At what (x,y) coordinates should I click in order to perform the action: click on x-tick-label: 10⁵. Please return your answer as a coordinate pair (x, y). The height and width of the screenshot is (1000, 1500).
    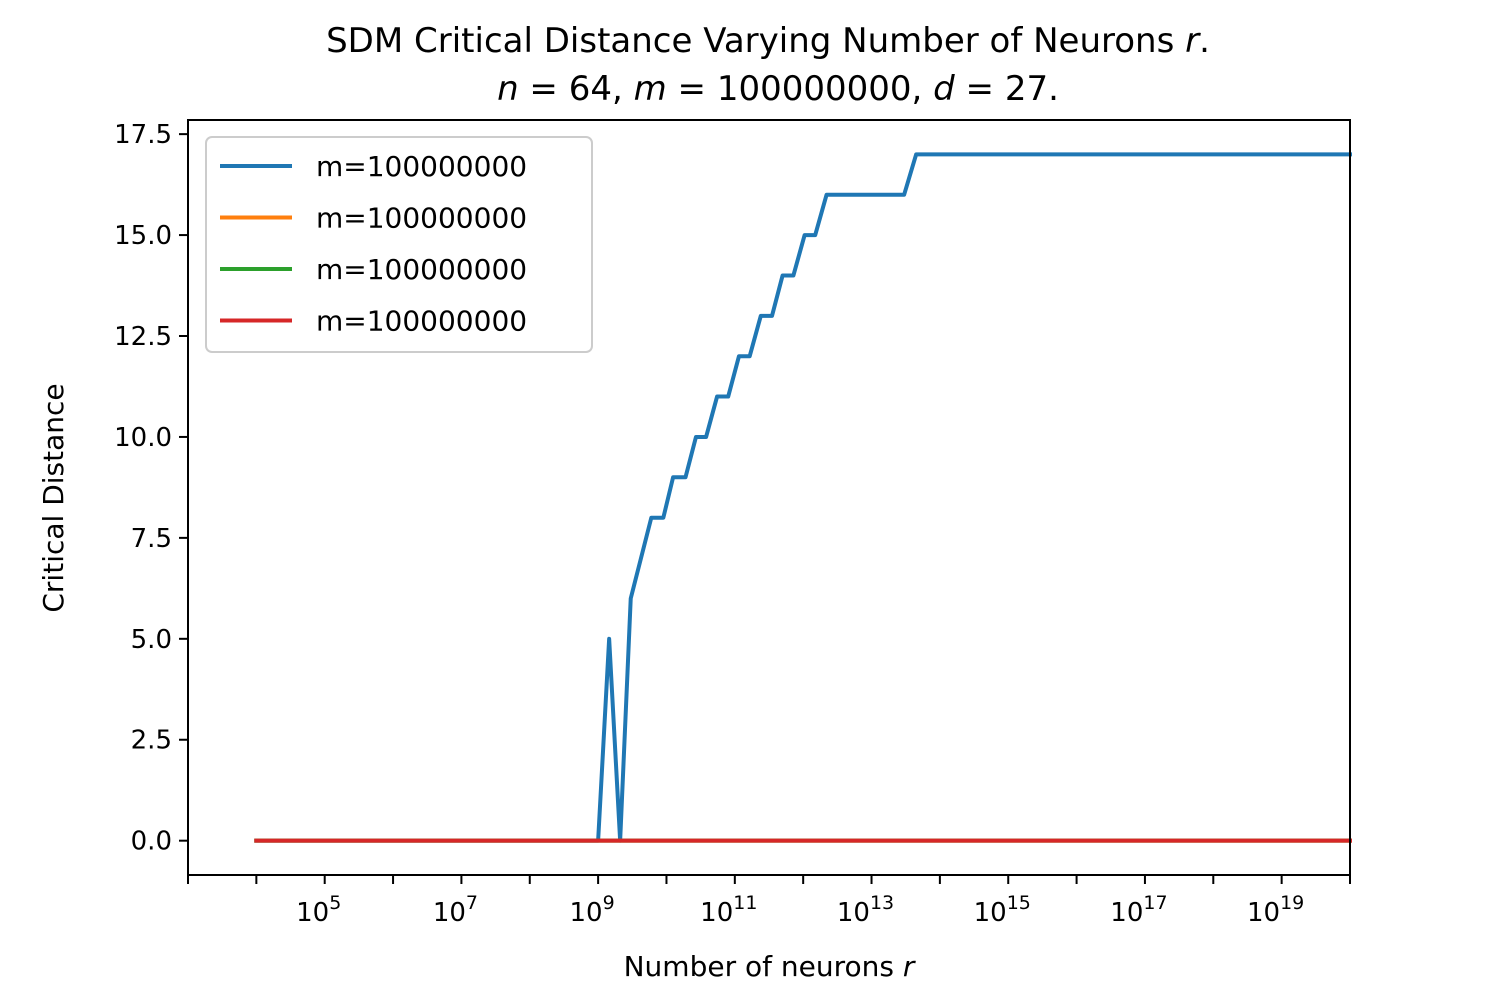
    Looking at the image, I should click on (318, 910).